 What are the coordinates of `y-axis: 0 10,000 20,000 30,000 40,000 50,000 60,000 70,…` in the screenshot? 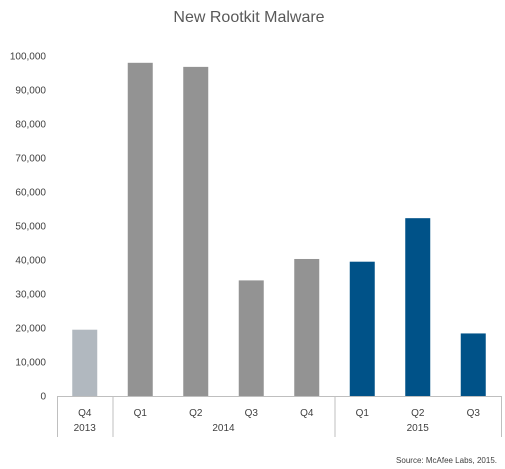 It's located at (28, 227).